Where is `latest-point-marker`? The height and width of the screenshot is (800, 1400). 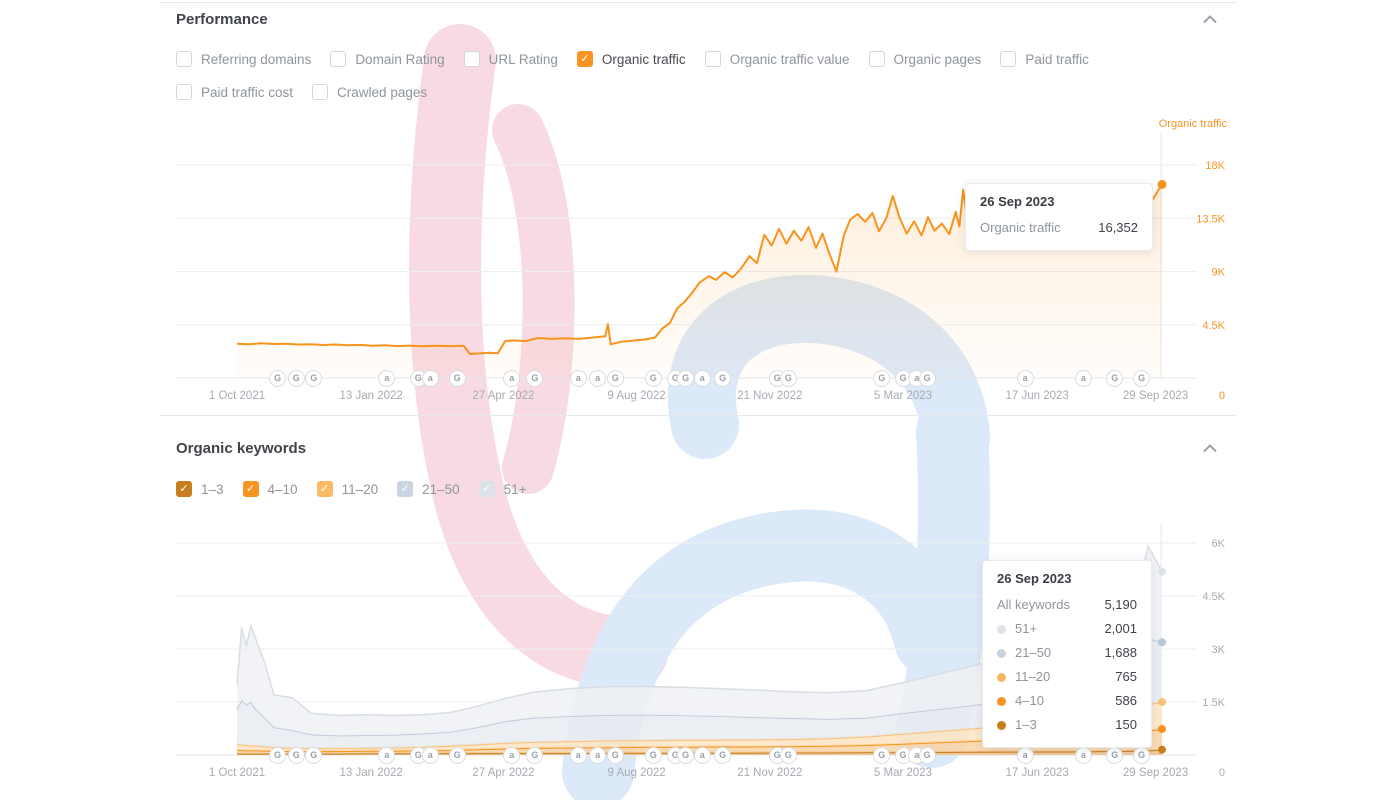 latest-point-marker is located at coordinates (1162, 185).